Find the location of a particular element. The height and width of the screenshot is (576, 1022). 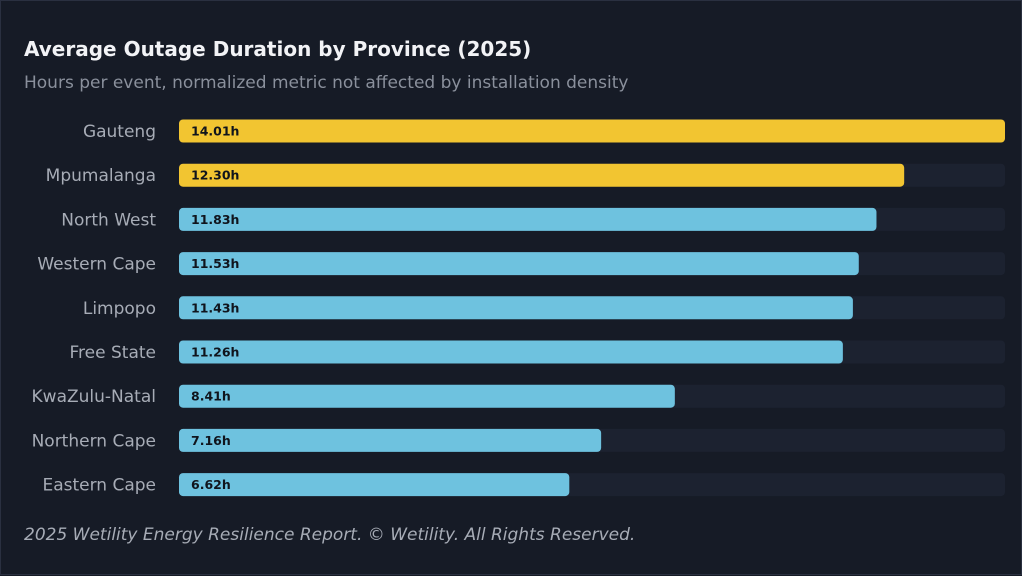

bar-value-label: 14.01h is located at coordinates (215, 131).